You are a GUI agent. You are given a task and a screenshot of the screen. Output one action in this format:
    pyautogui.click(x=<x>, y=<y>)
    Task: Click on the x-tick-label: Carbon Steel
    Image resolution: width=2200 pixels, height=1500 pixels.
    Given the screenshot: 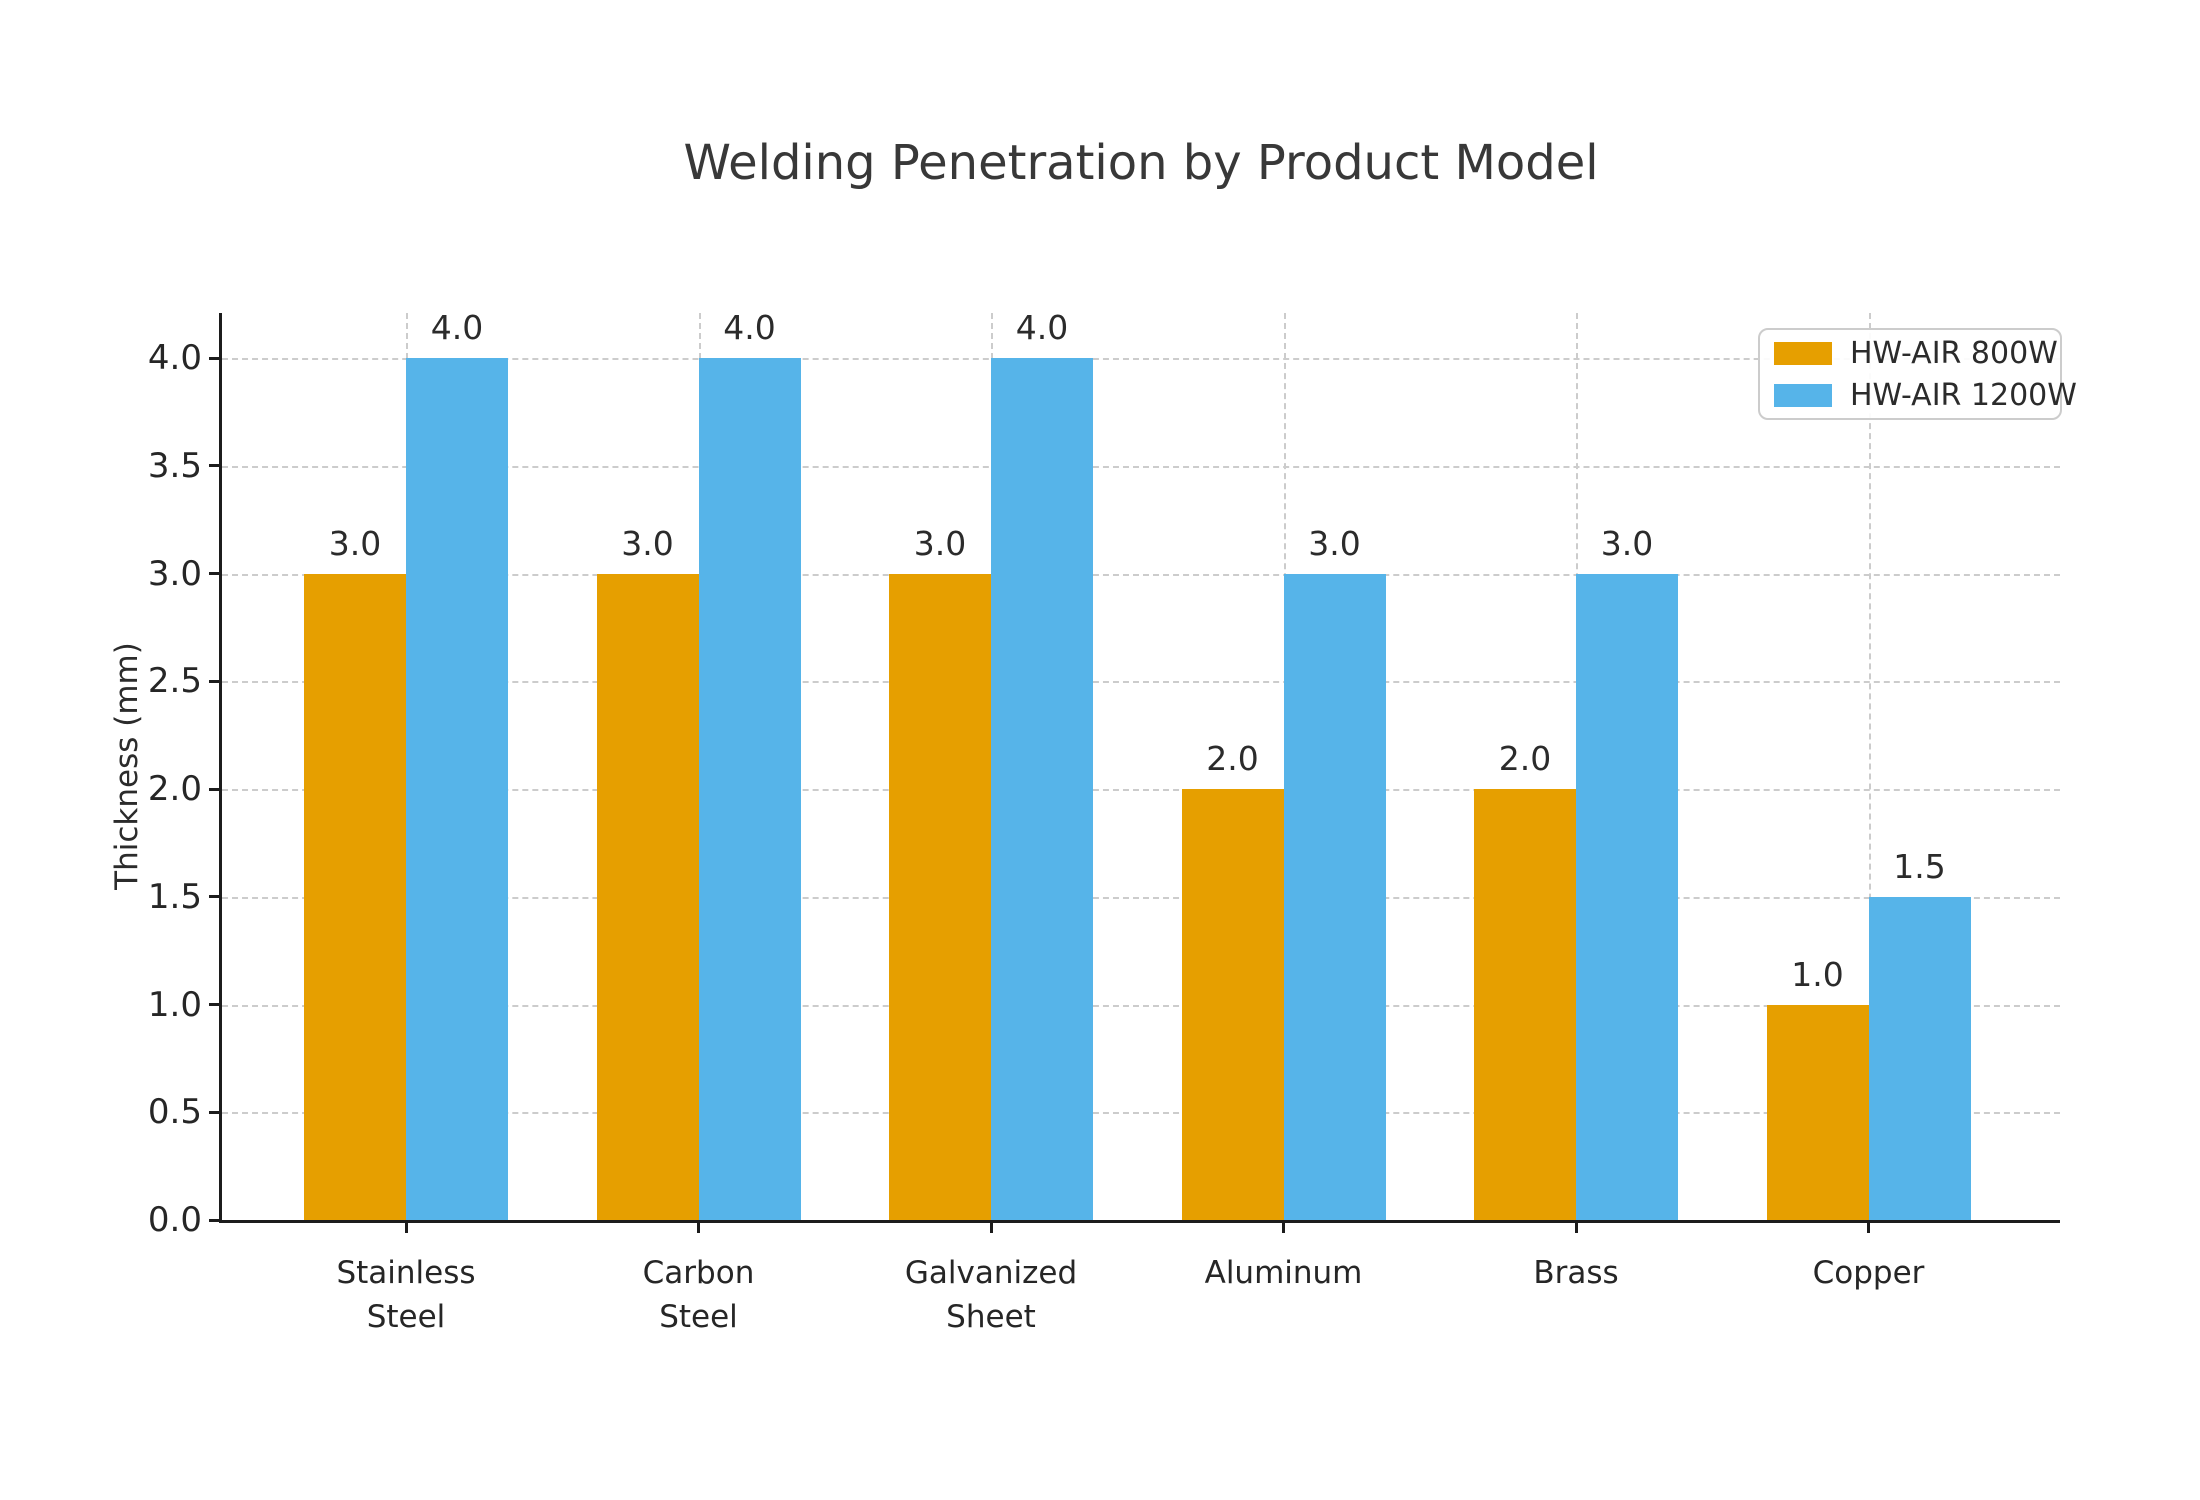 What is the action you would take?
    pyautogui.click(x=698, y=1295)
    